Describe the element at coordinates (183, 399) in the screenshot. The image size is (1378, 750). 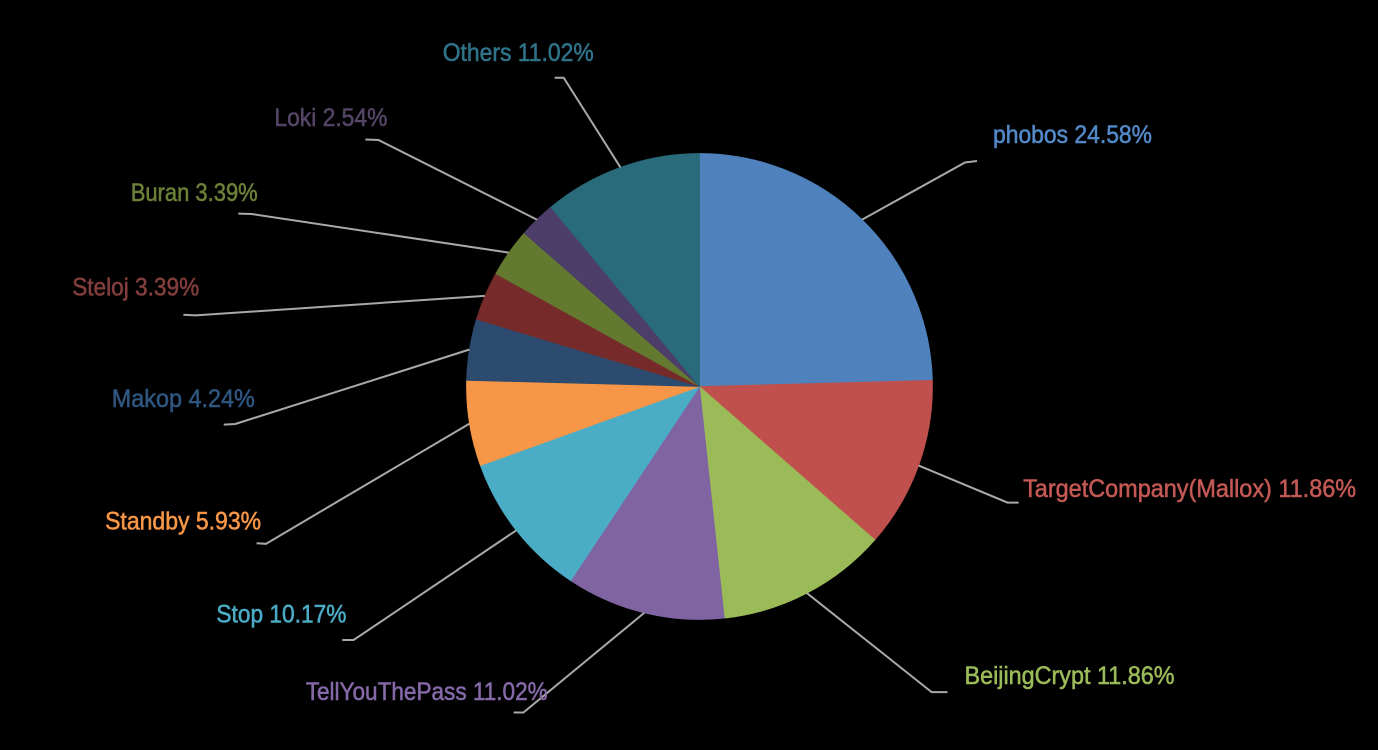
I see `svg-text: Makop 4.24%` at that location.